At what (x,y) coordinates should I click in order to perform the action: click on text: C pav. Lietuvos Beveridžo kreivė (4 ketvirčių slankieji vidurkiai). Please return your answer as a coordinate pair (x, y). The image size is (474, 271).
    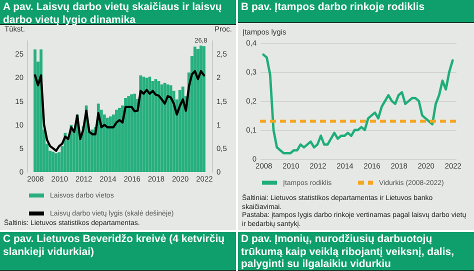
    Looking at the image, I should click on (118, 251).